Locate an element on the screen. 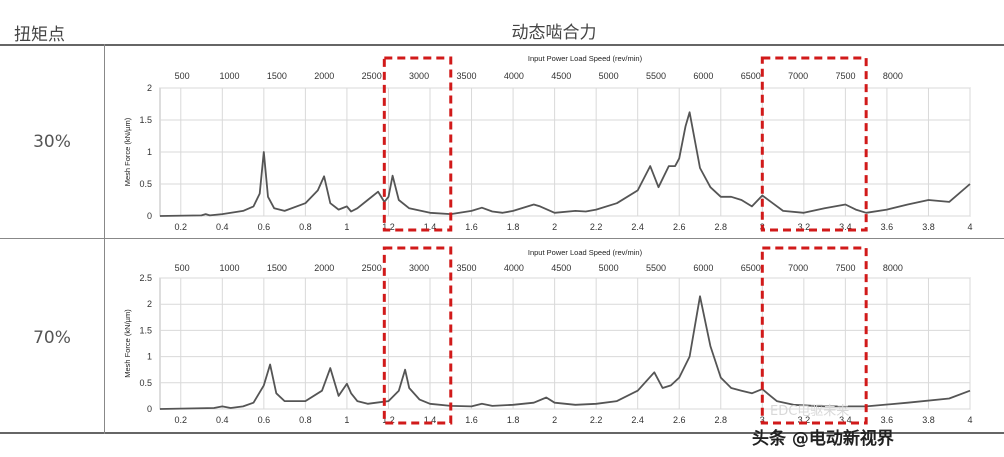 The image size is (1004, 457). row-header-torque-point: 扭矩点 is located at coordinates (39, 35).